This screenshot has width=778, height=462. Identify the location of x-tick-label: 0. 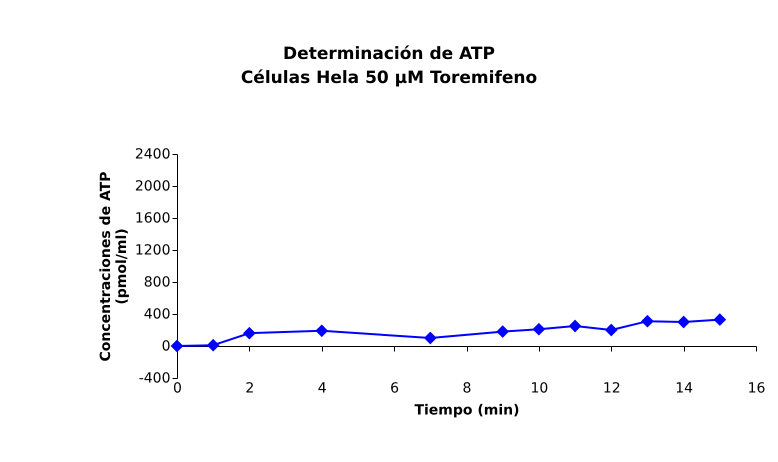
(177, 388).